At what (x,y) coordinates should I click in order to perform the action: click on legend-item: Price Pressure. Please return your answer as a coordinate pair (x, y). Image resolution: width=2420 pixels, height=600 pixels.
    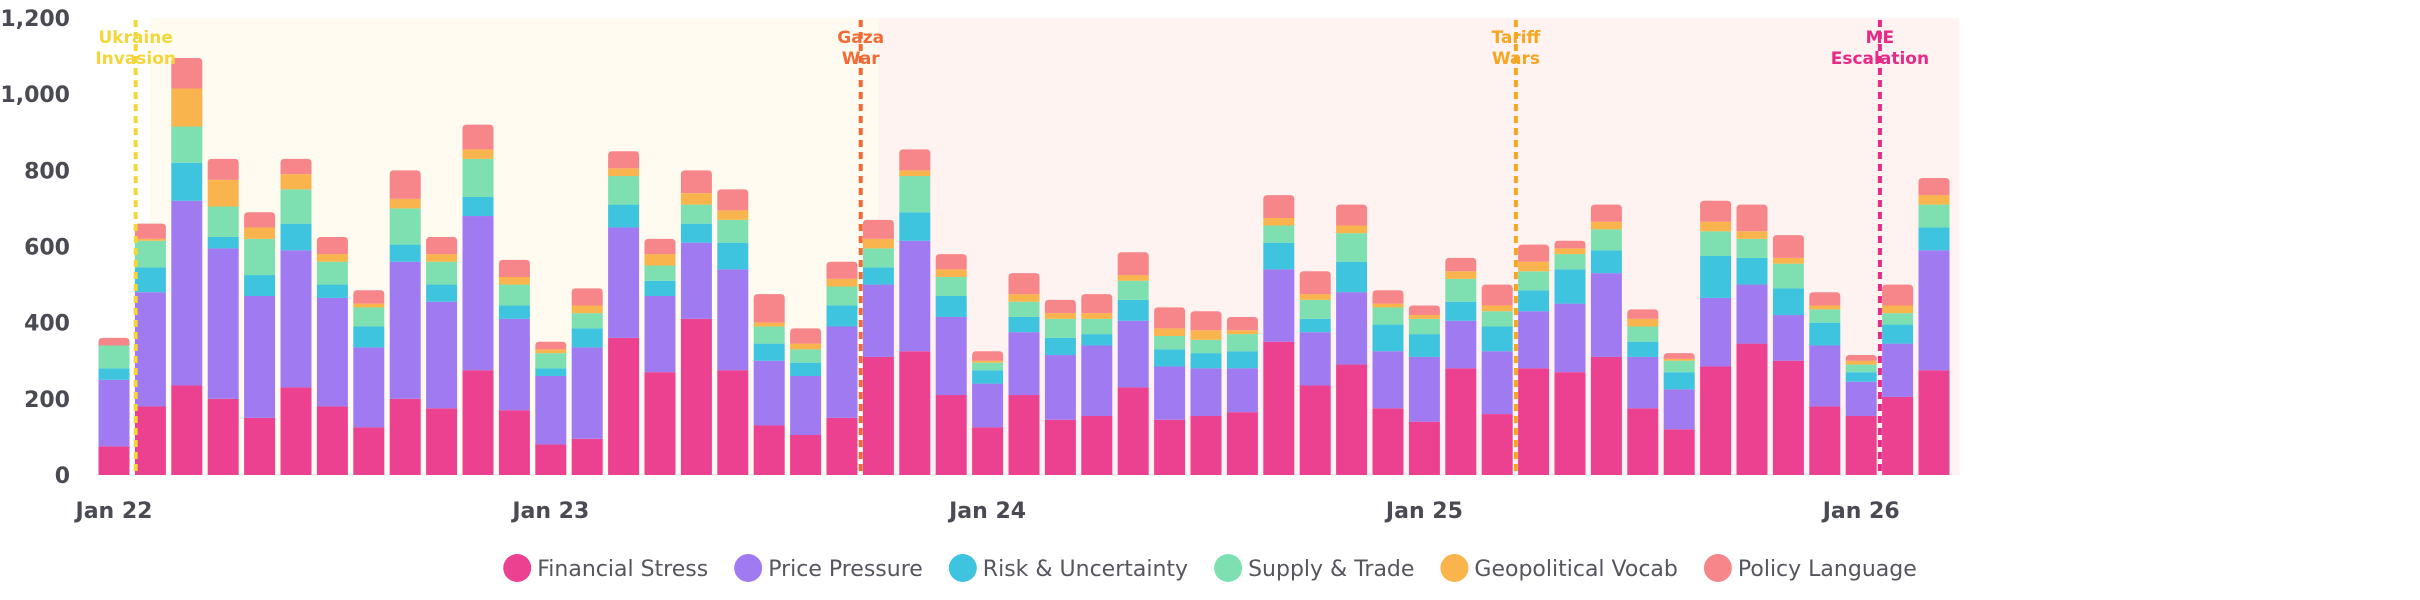
    Looking at the image, I should click on (828, 568).